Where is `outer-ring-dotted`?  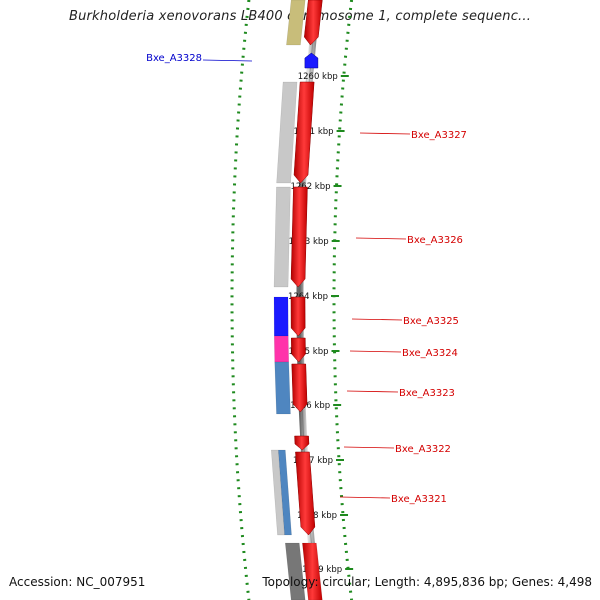
outer-ring-dotted is located at coordinates (240, 300).